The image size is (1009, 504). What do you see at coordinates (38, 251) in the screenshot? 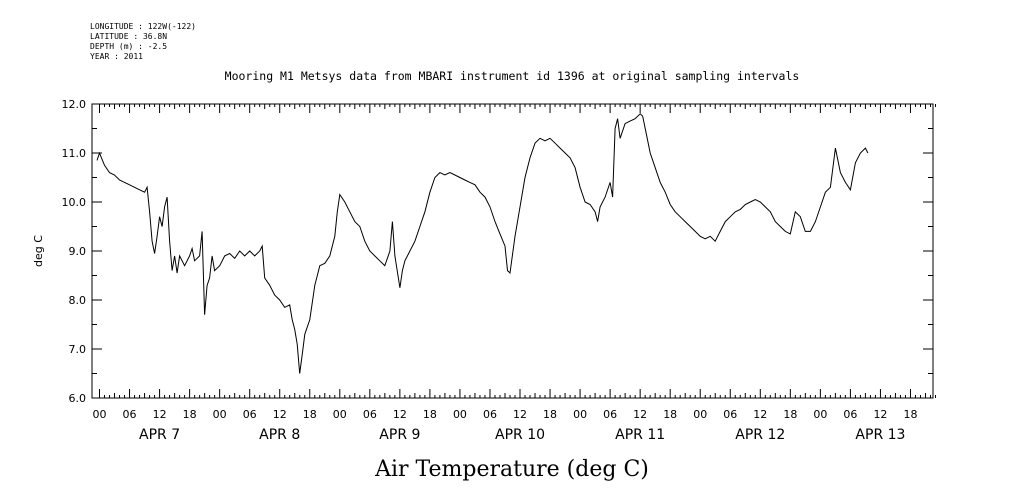
I see `y-axis-label: deg C` at bounding box center [38, 251].